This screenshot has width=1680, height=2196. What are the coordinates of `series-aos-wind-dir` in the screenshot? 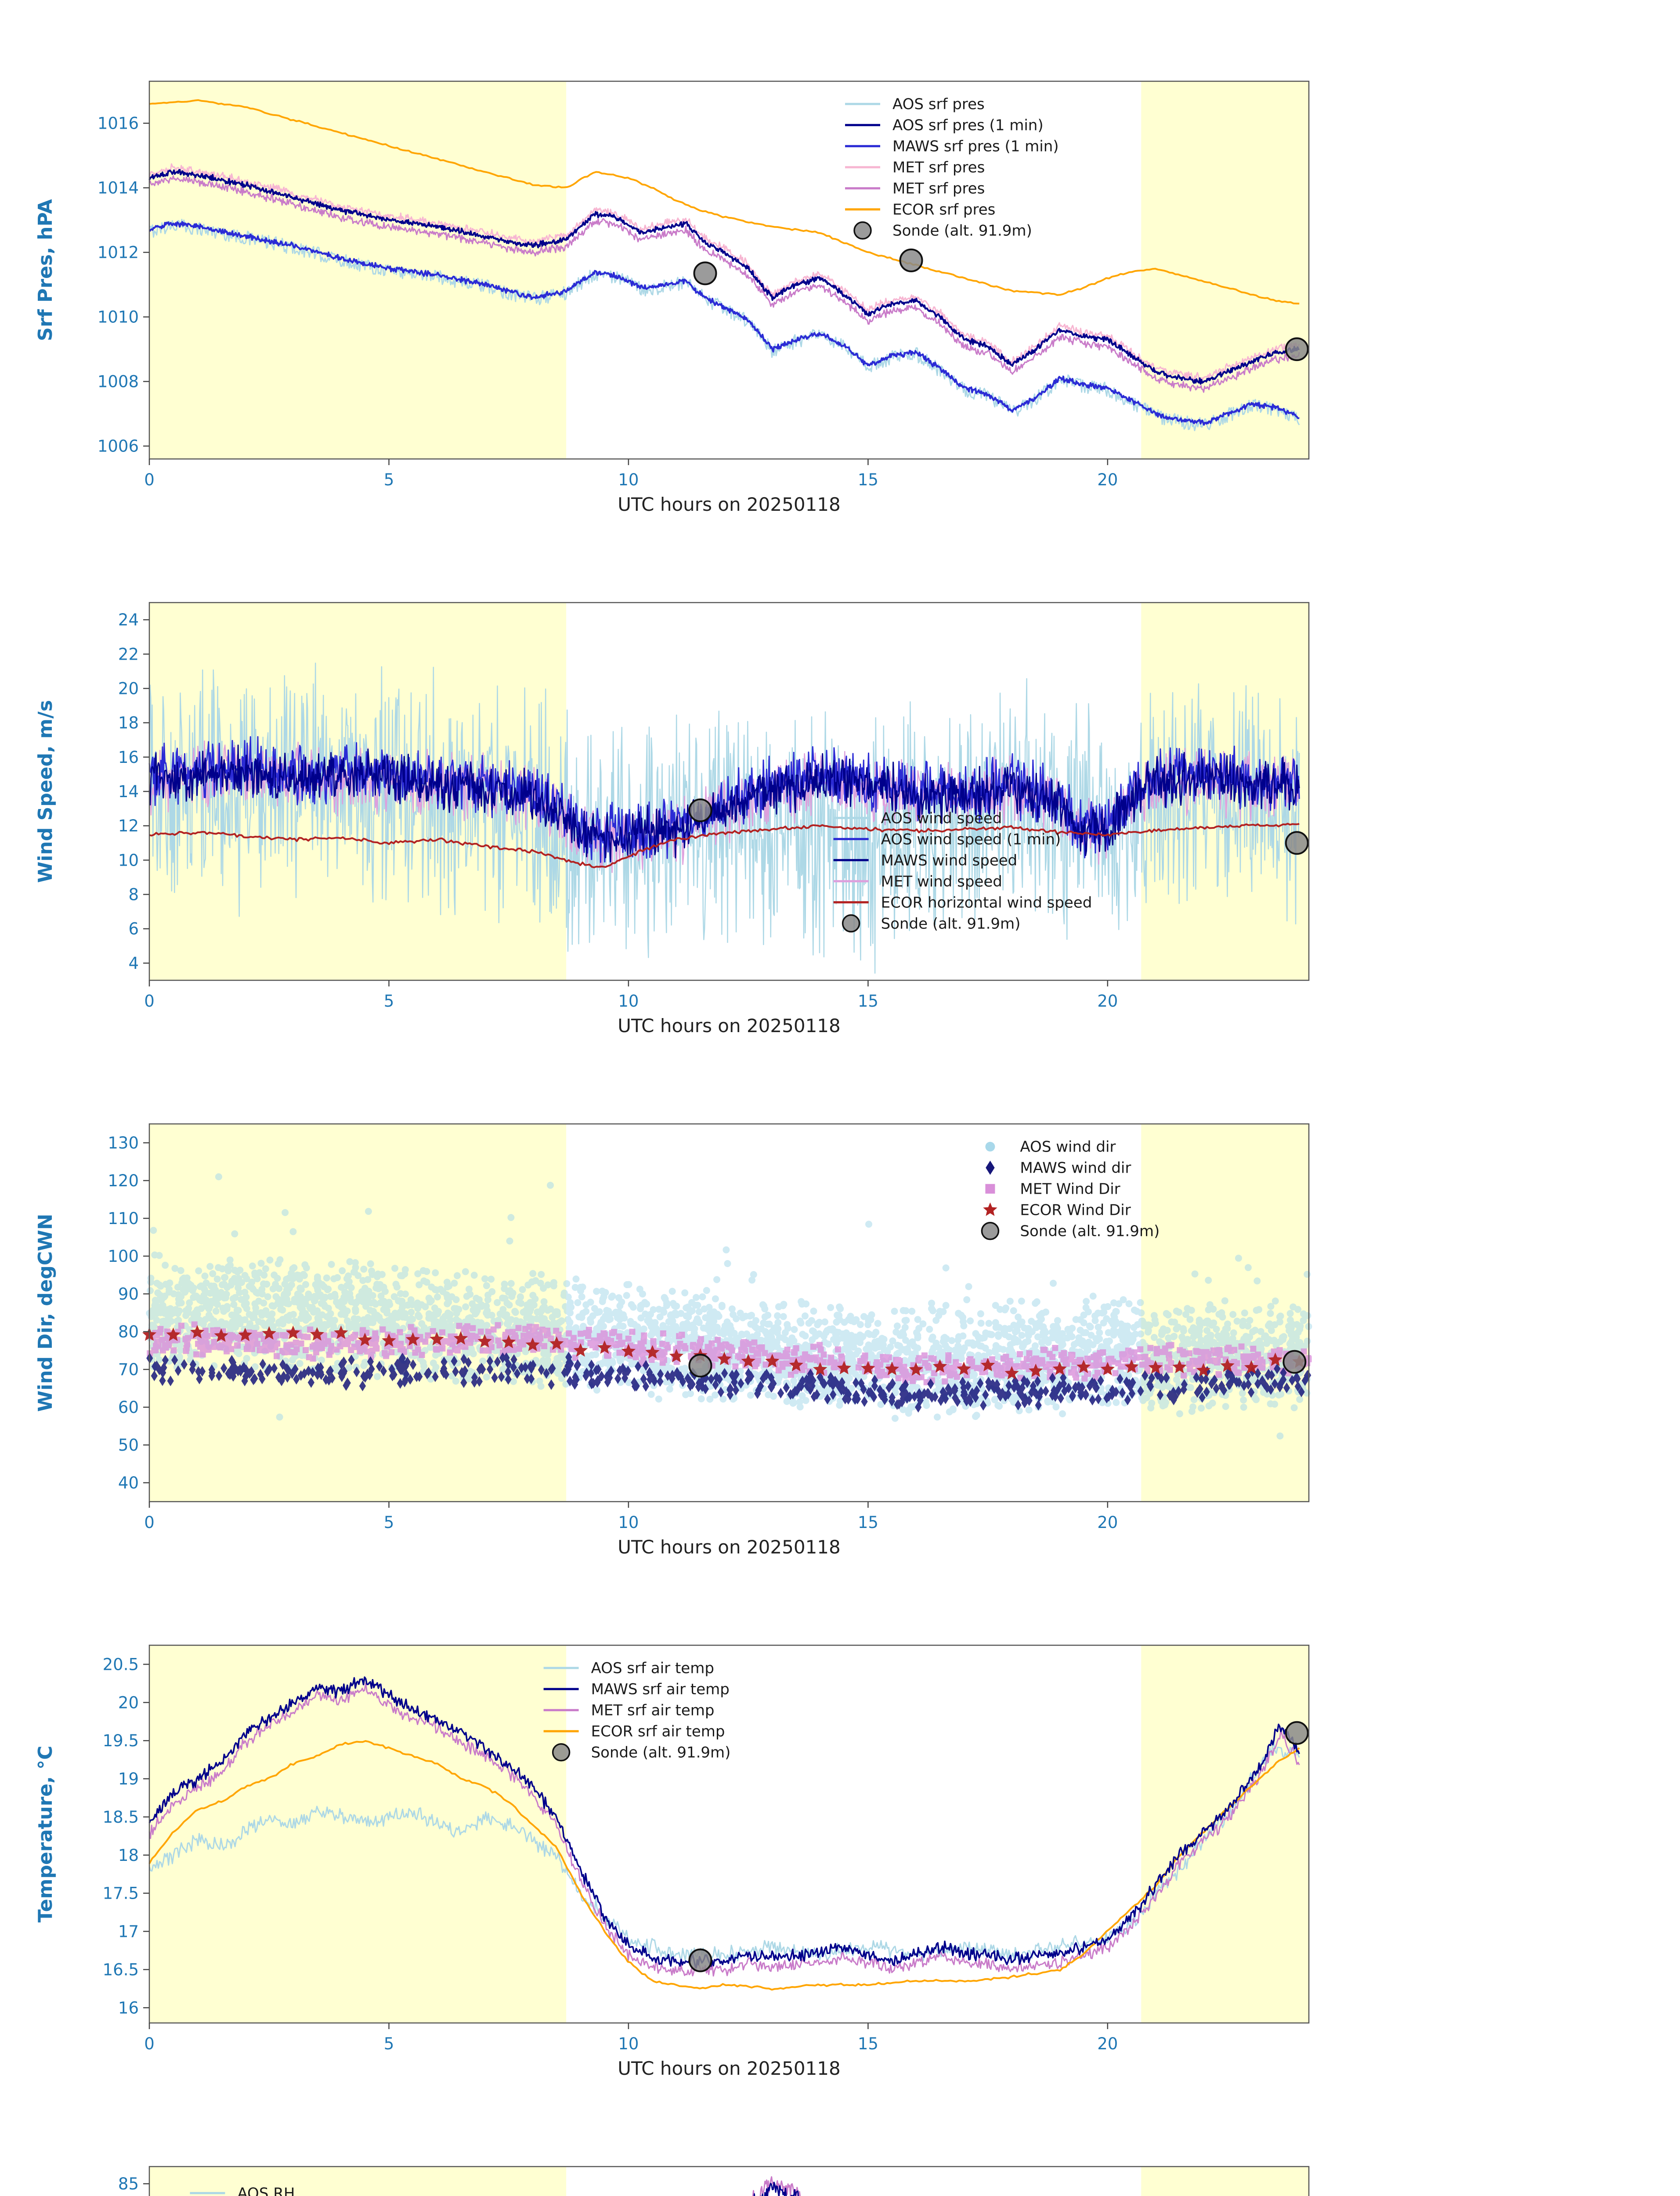 It's located at (729, 1306).